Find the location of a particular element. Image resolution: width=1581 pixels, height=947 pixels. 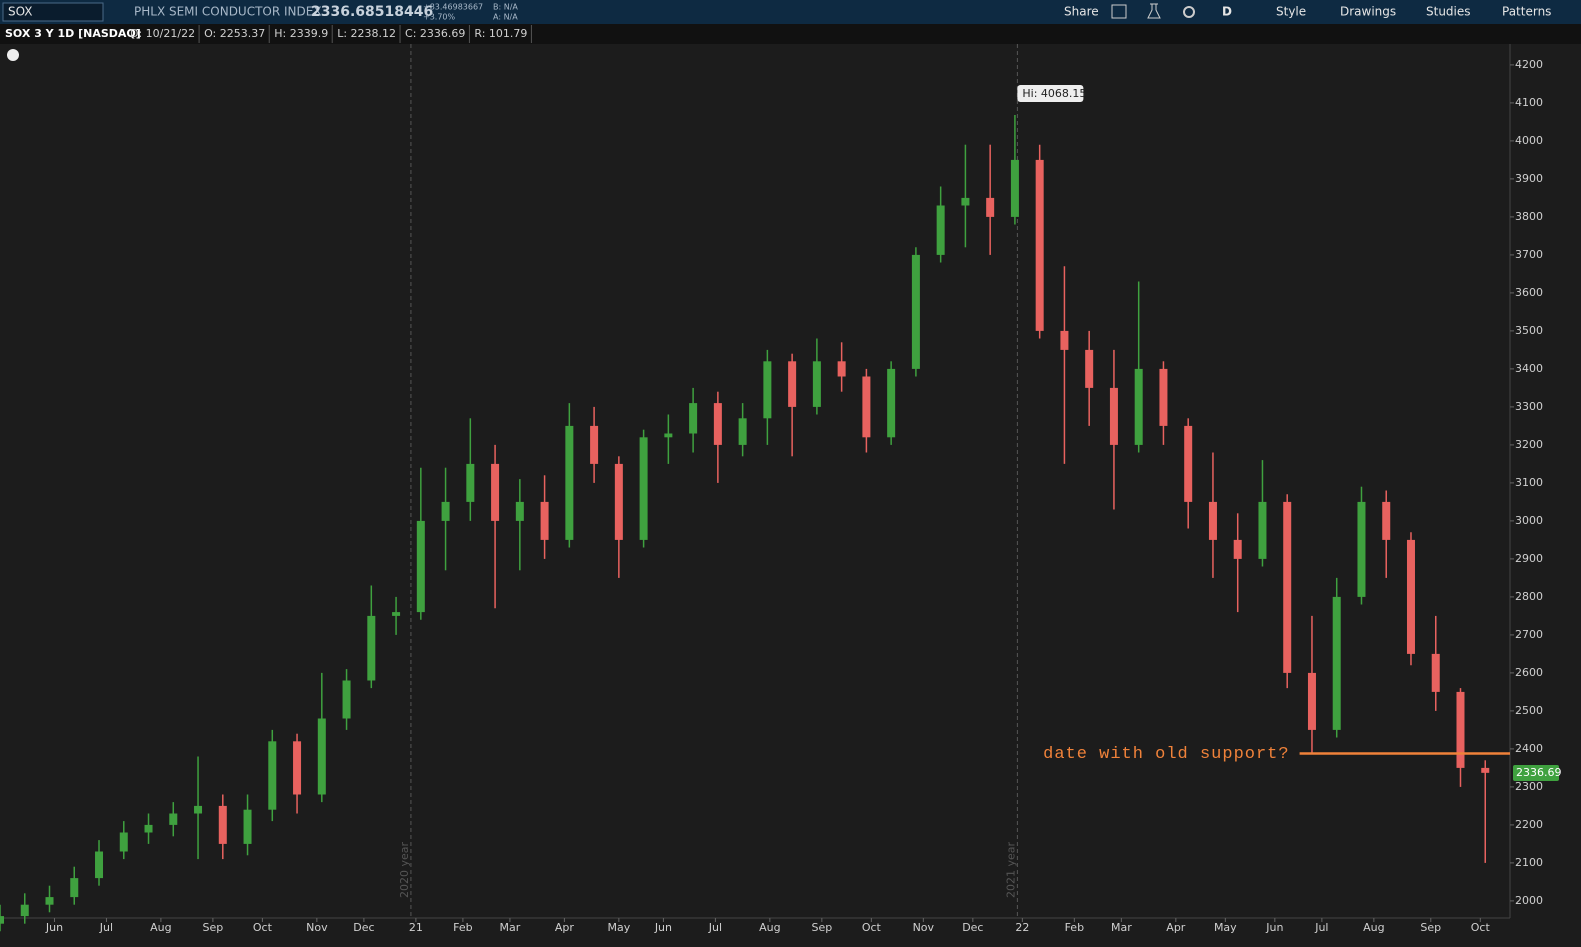

x-tick-label: 21 is located at coordinates (416, 927).